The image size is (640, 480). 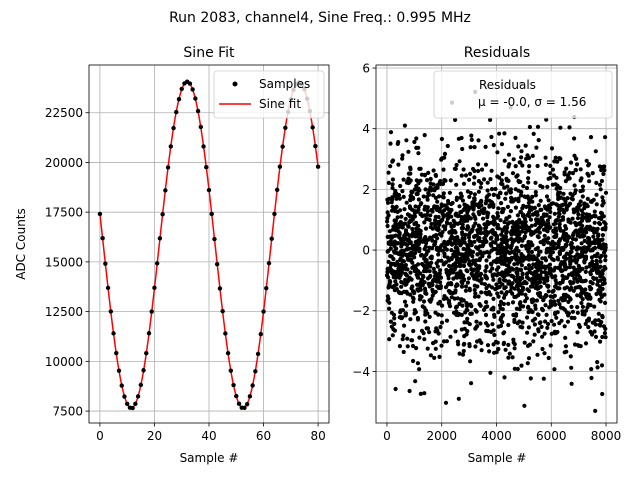 I want to click on residuals-xtick-label: 8000, so click(x=606, y=436).